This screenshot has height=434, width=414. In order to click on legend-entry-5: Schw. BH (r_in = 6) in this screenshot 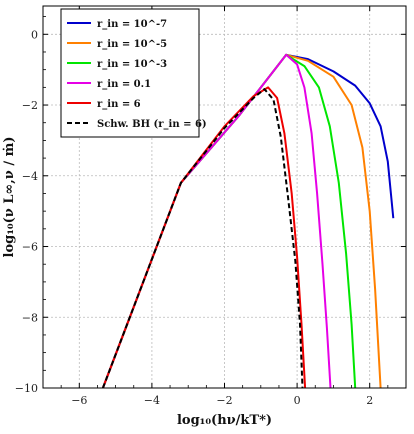, I will do `click(152, 124)`.